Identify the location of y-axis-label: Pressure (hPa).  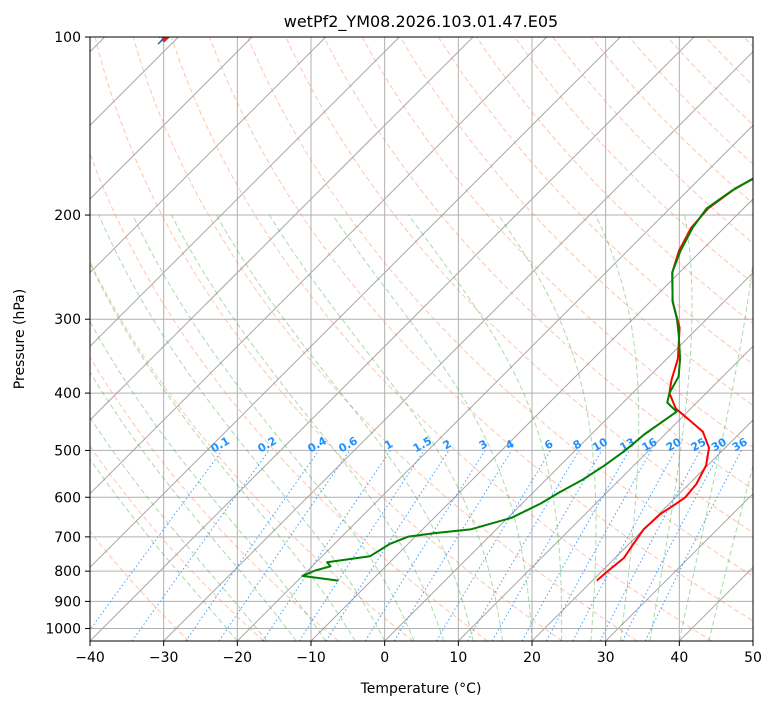
(20, 339).